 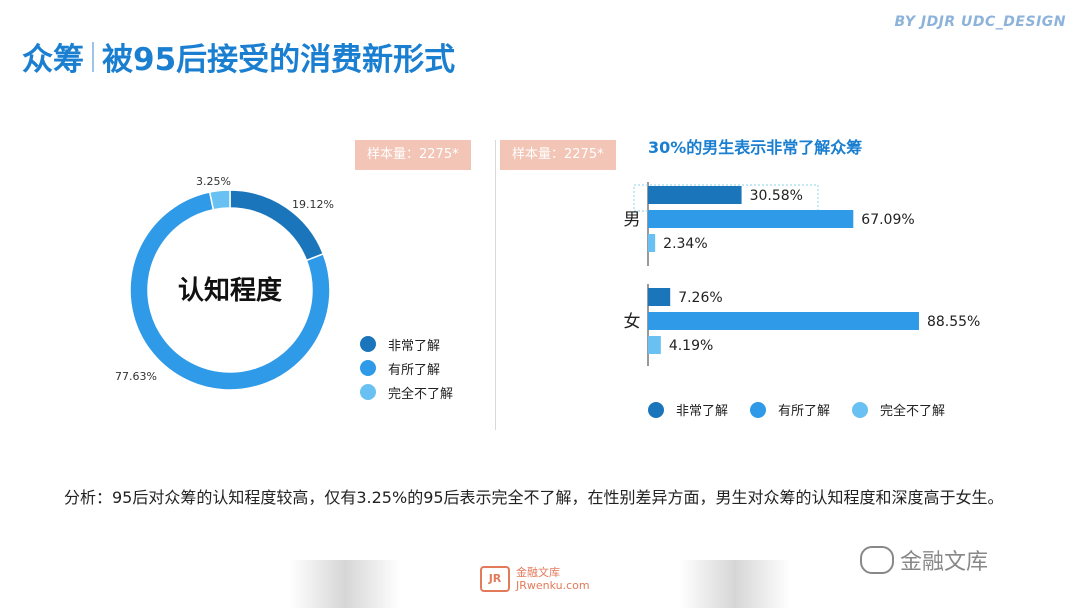 I want to click on bar-value-label: 2.34%, so click(x=685, y=244).